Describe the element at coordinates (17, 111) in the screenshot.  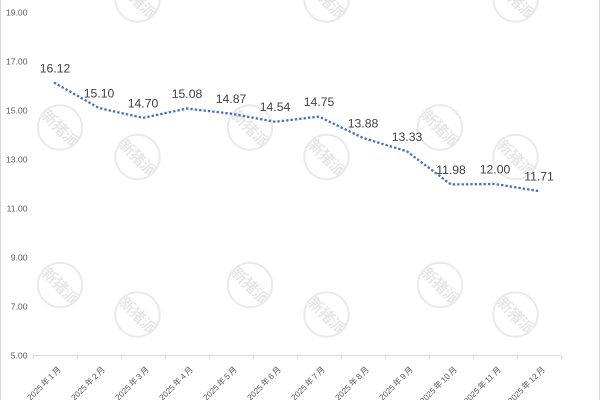
I see `svg-text: 15.00` at that location.